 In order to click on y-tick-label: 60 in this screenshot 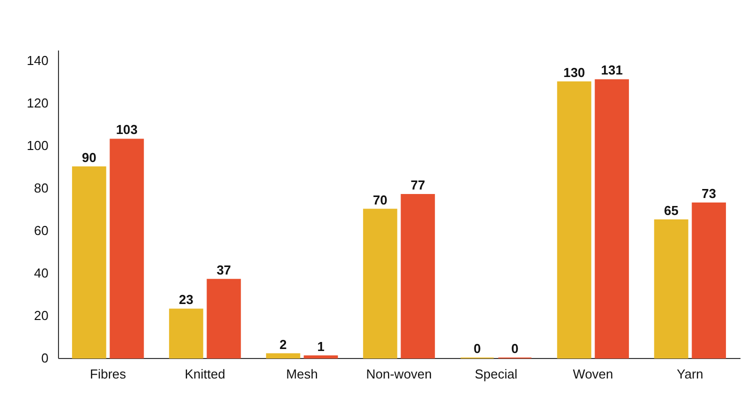, I will do `click(41, 230)`.